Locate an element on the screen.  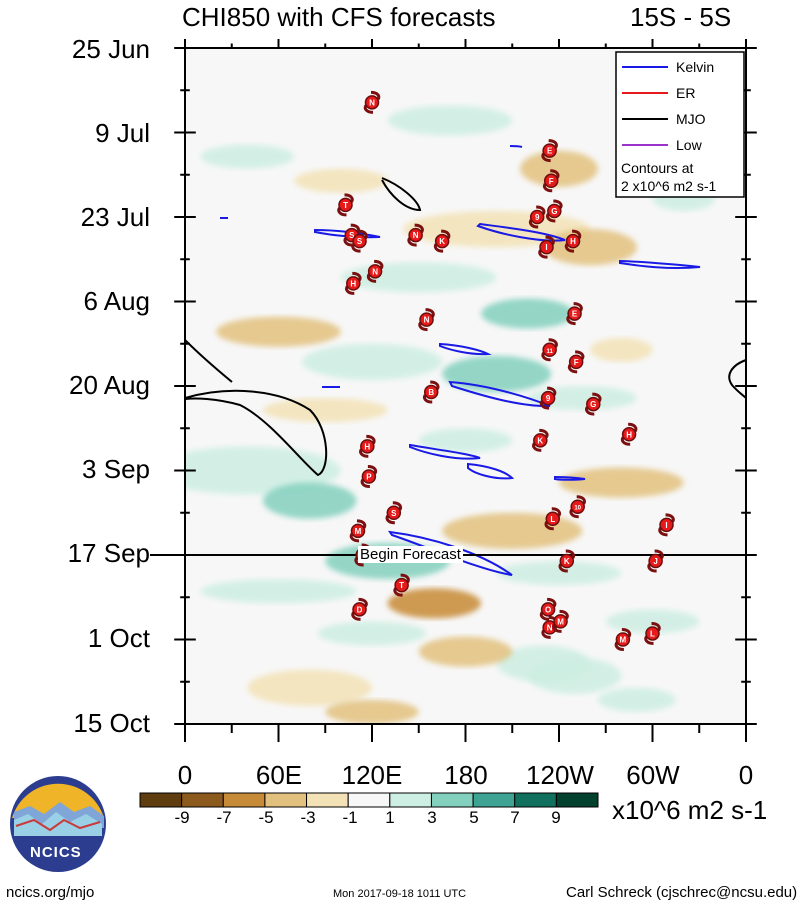
storm-marker: N is located at coordinates (415, 235).